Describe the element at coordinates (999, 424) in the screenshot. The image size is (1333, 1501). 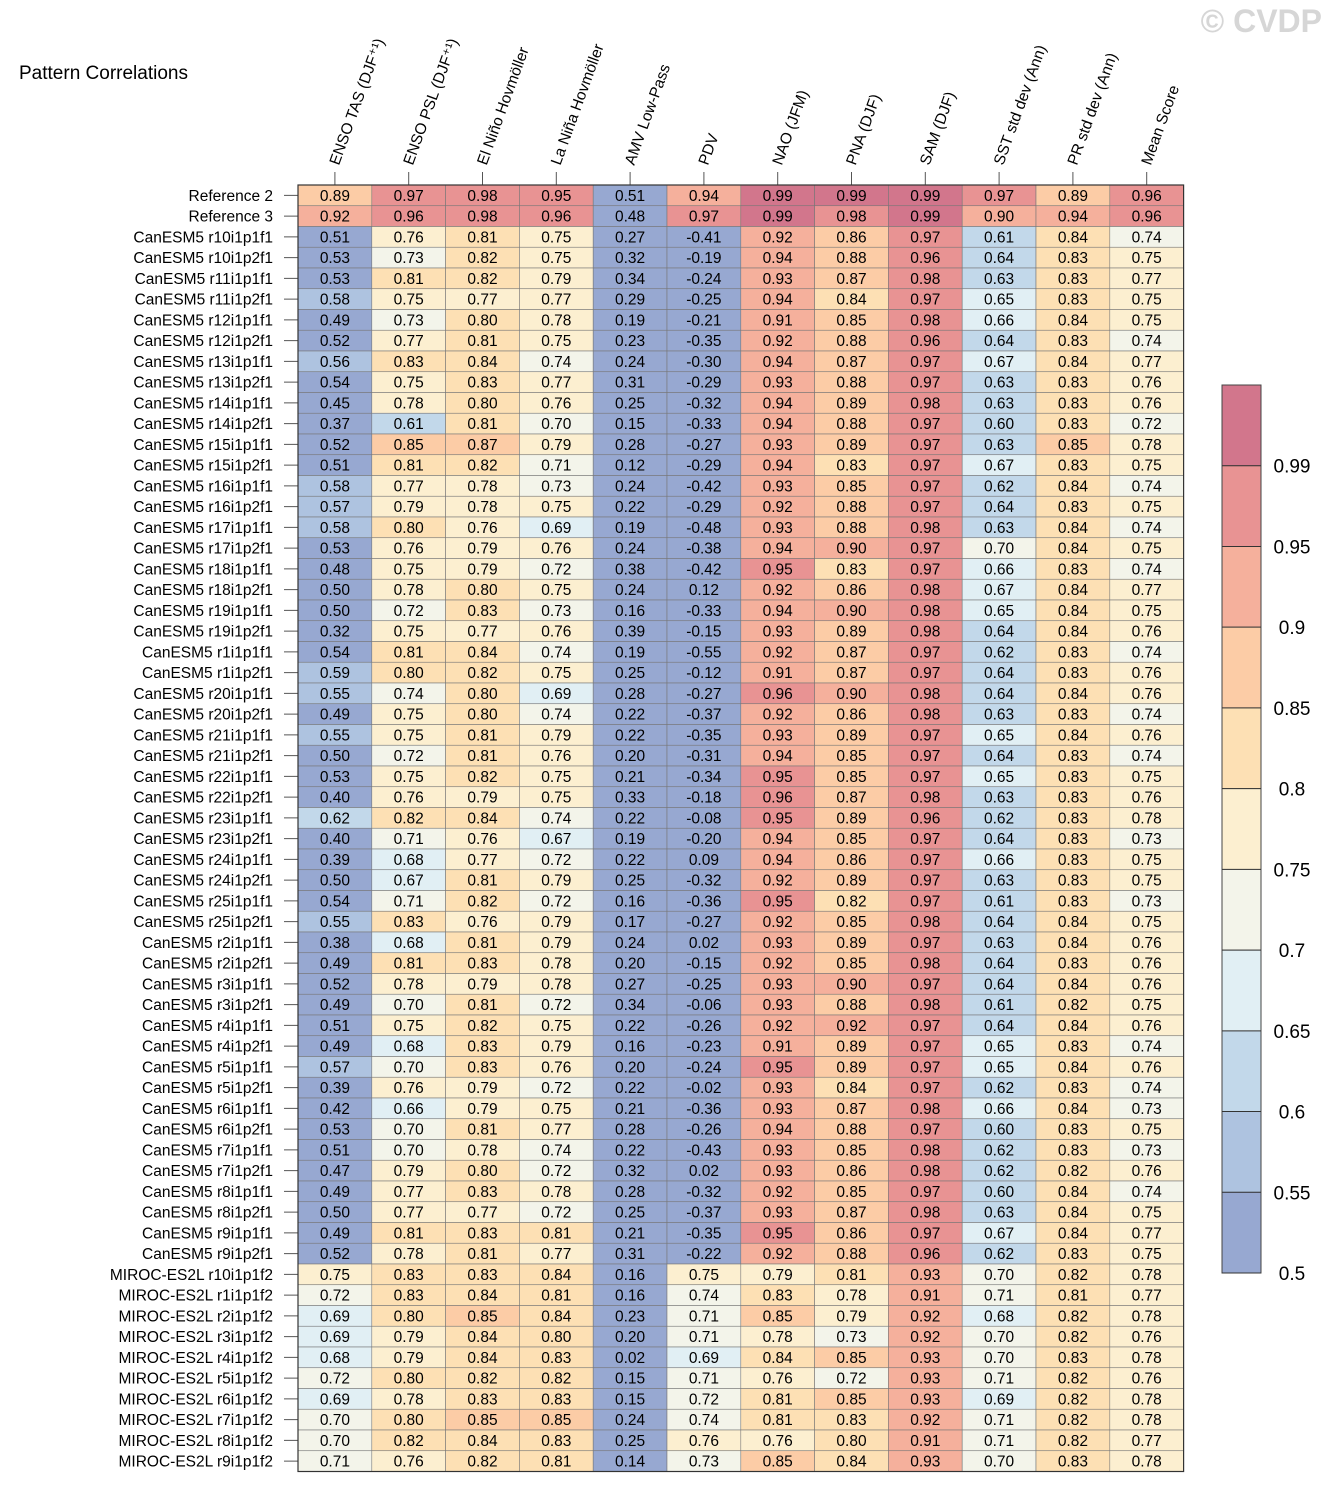
I see `cell-value: 0.60` at that location.